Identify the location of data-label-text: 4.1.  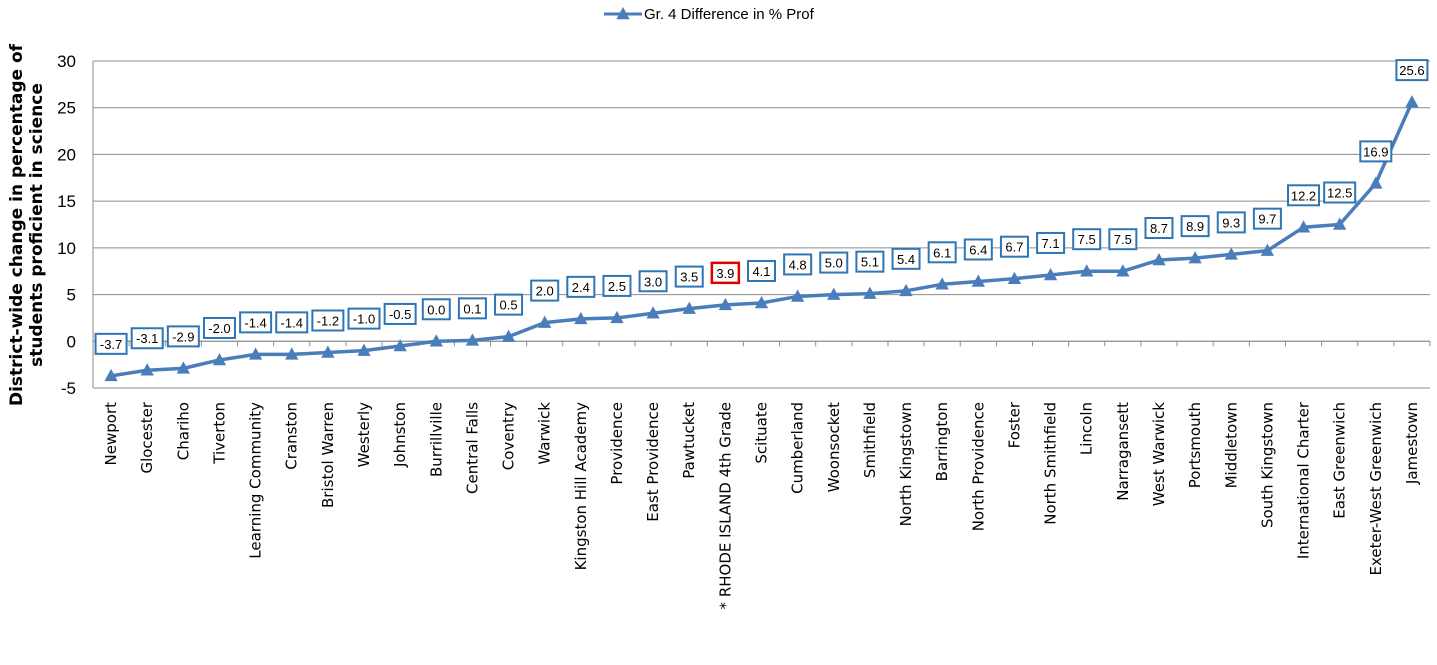
(761, 271).